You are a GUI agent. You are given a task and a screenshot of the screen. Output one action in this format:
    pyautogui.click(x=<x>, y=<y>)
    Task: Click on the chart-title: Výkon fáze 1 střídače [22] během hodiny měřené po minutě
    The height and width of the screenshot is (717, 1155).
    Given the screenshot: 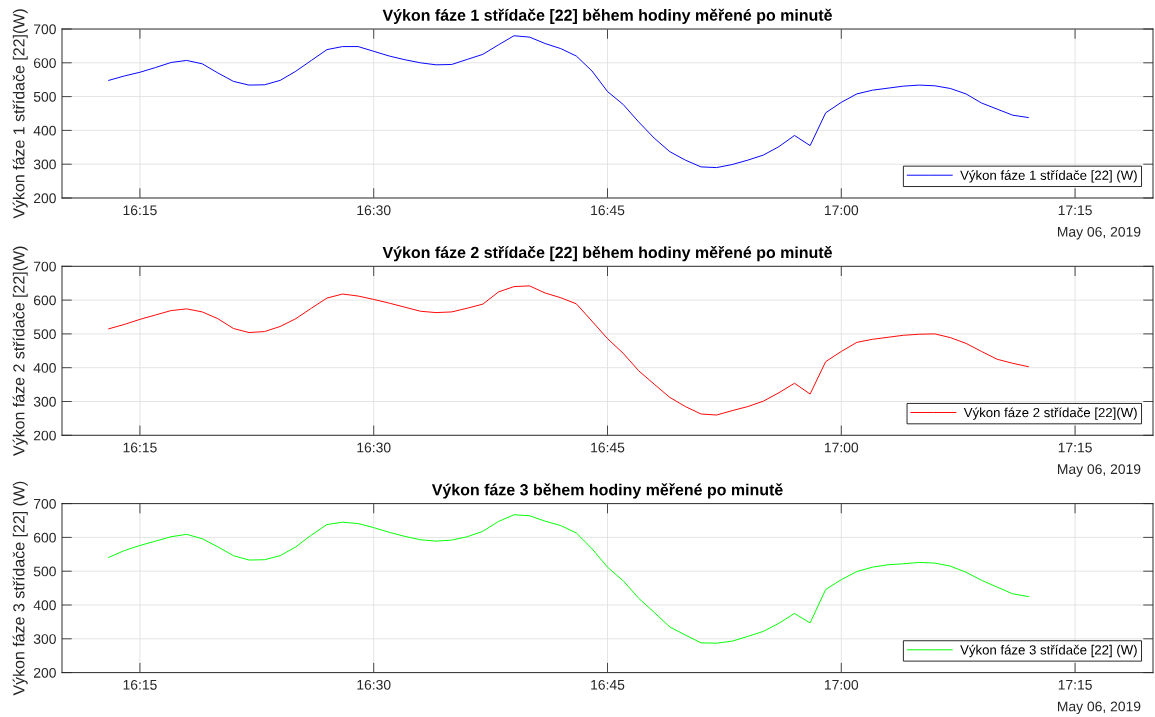 What is the action you would take?
    pyautogui.click(x=607, y=16)
    